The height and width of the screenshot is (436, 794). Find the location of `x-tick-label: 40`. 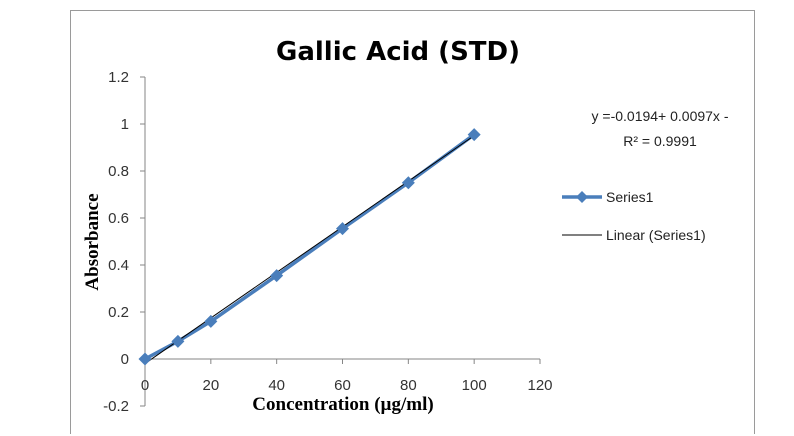

x-tick-label: 40 is located at coordinates (276, 385).